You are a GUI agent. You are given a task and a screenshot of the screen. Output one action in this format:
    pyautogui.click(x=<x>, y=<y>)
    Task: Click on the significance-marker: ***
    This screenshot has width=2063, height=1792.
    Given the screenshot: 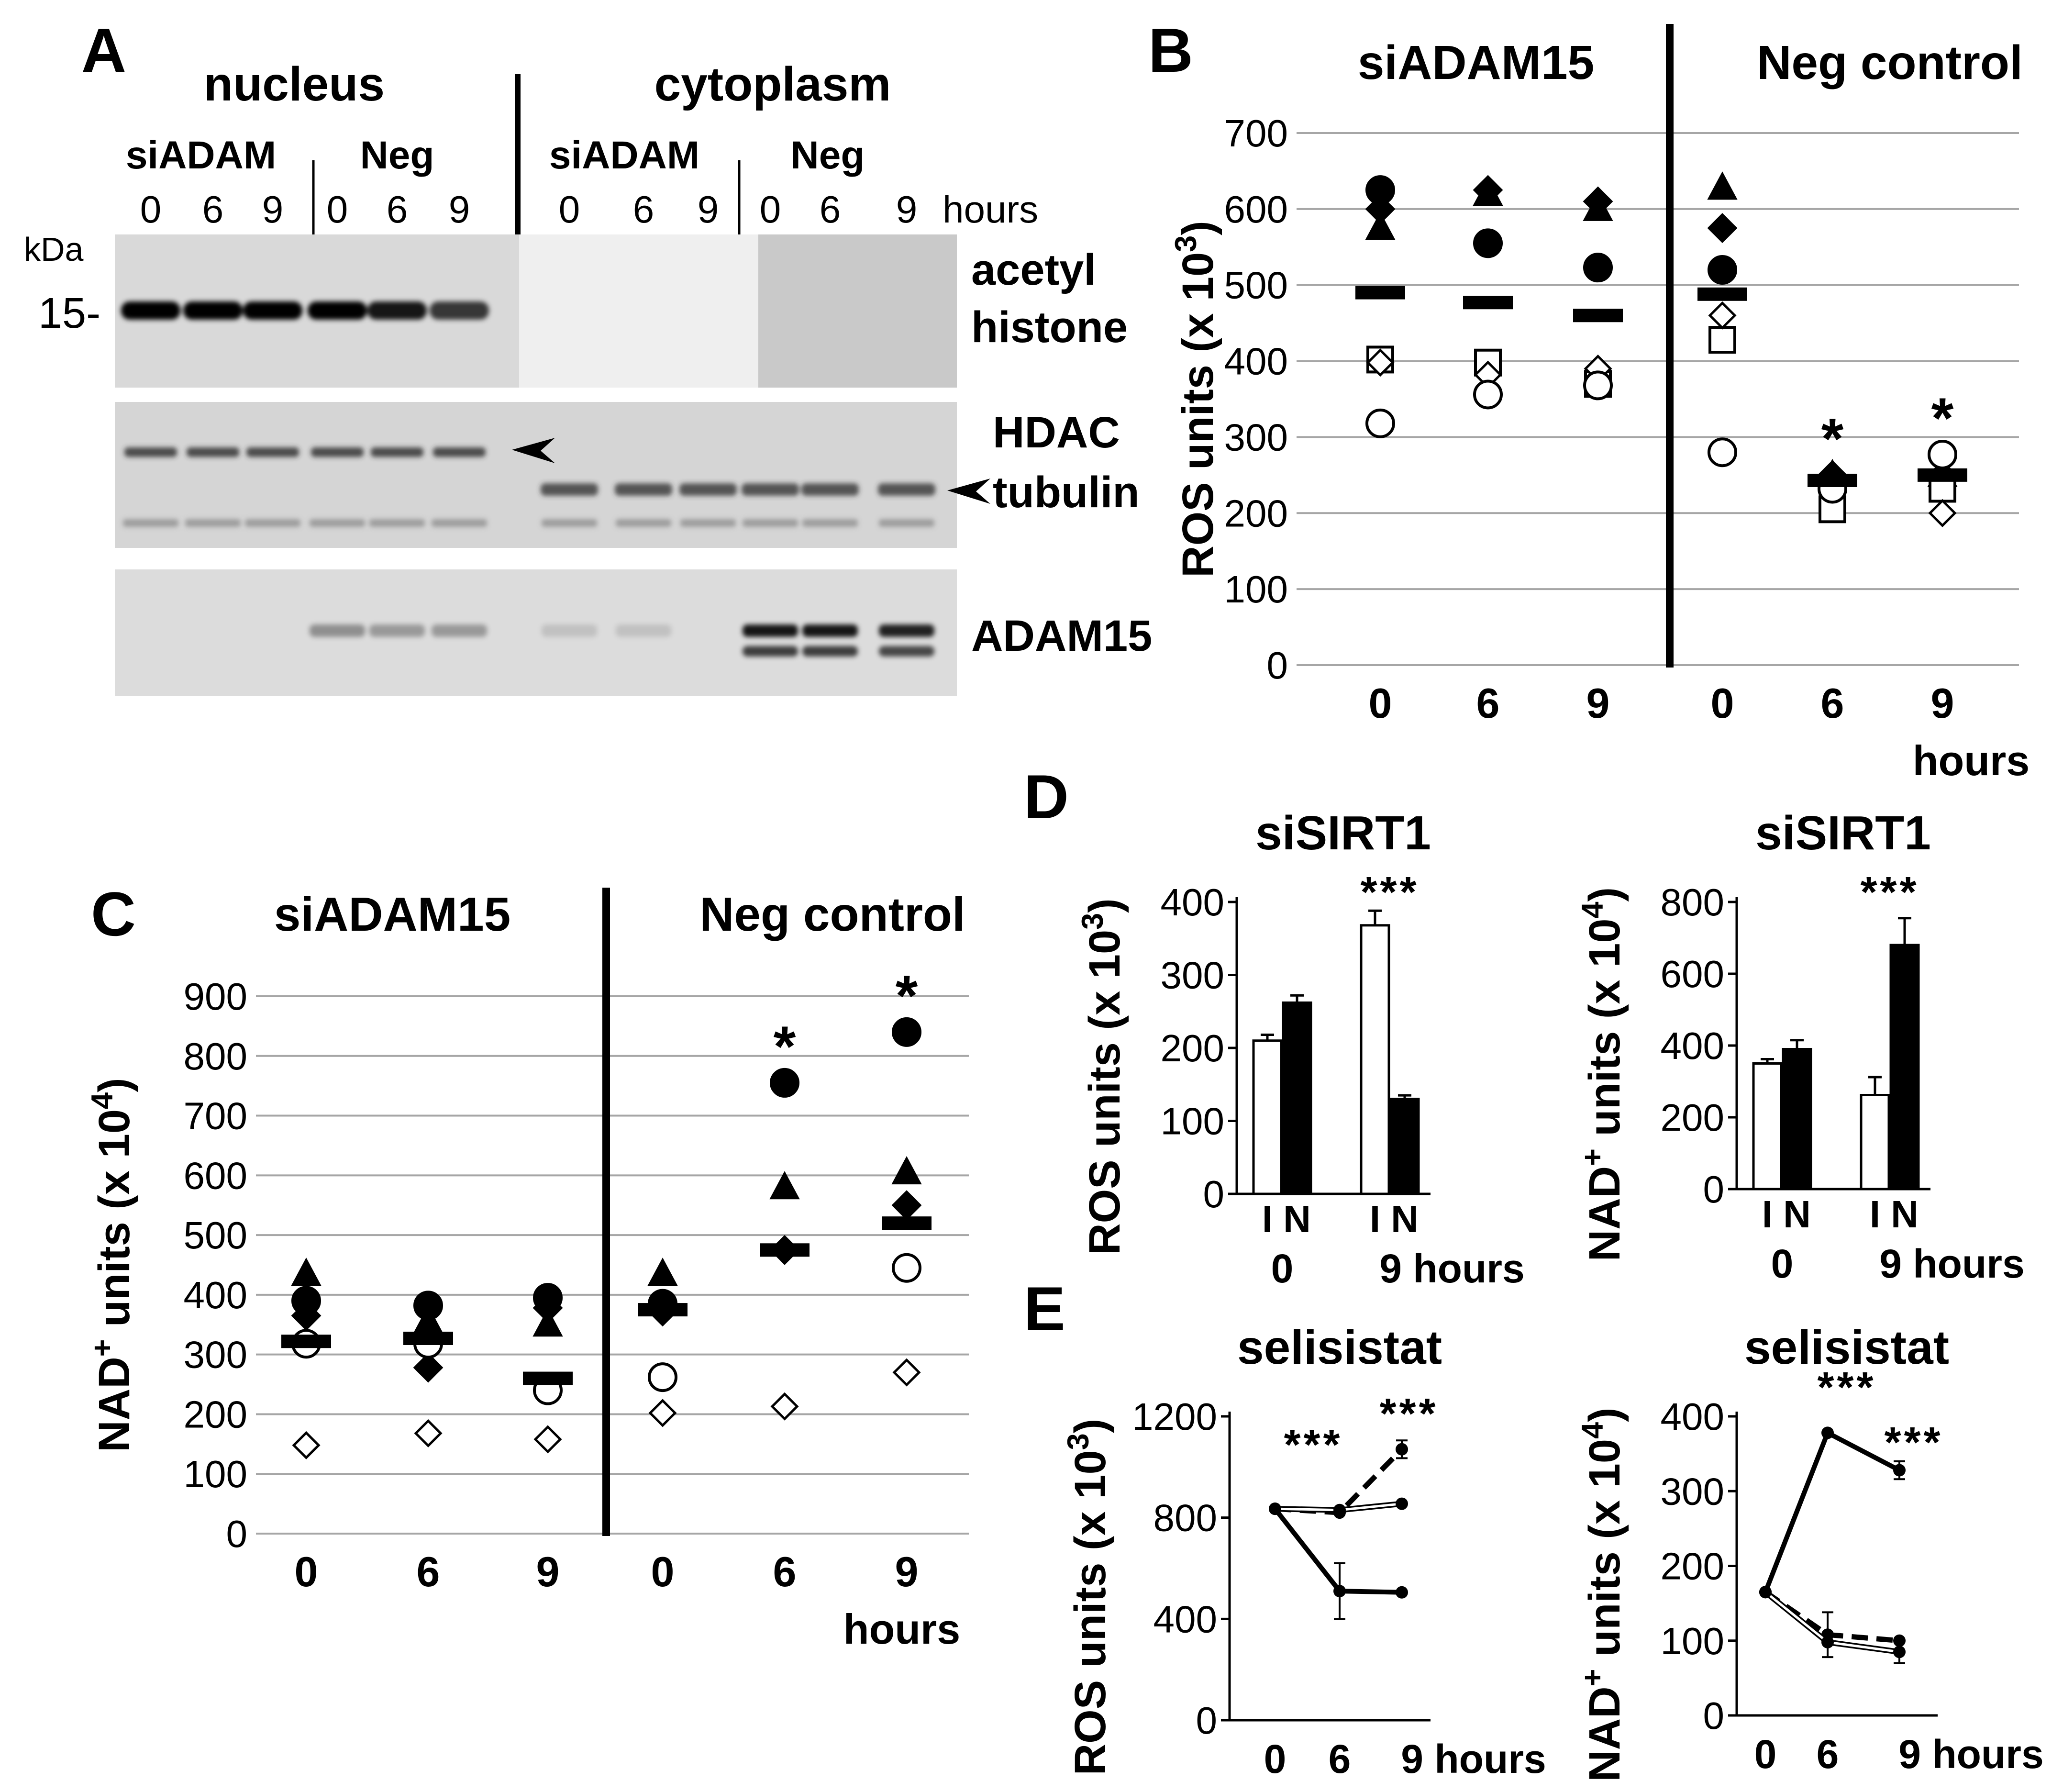 What is the action you would take?
    pyautogui.click(x=1890, y=892)
    